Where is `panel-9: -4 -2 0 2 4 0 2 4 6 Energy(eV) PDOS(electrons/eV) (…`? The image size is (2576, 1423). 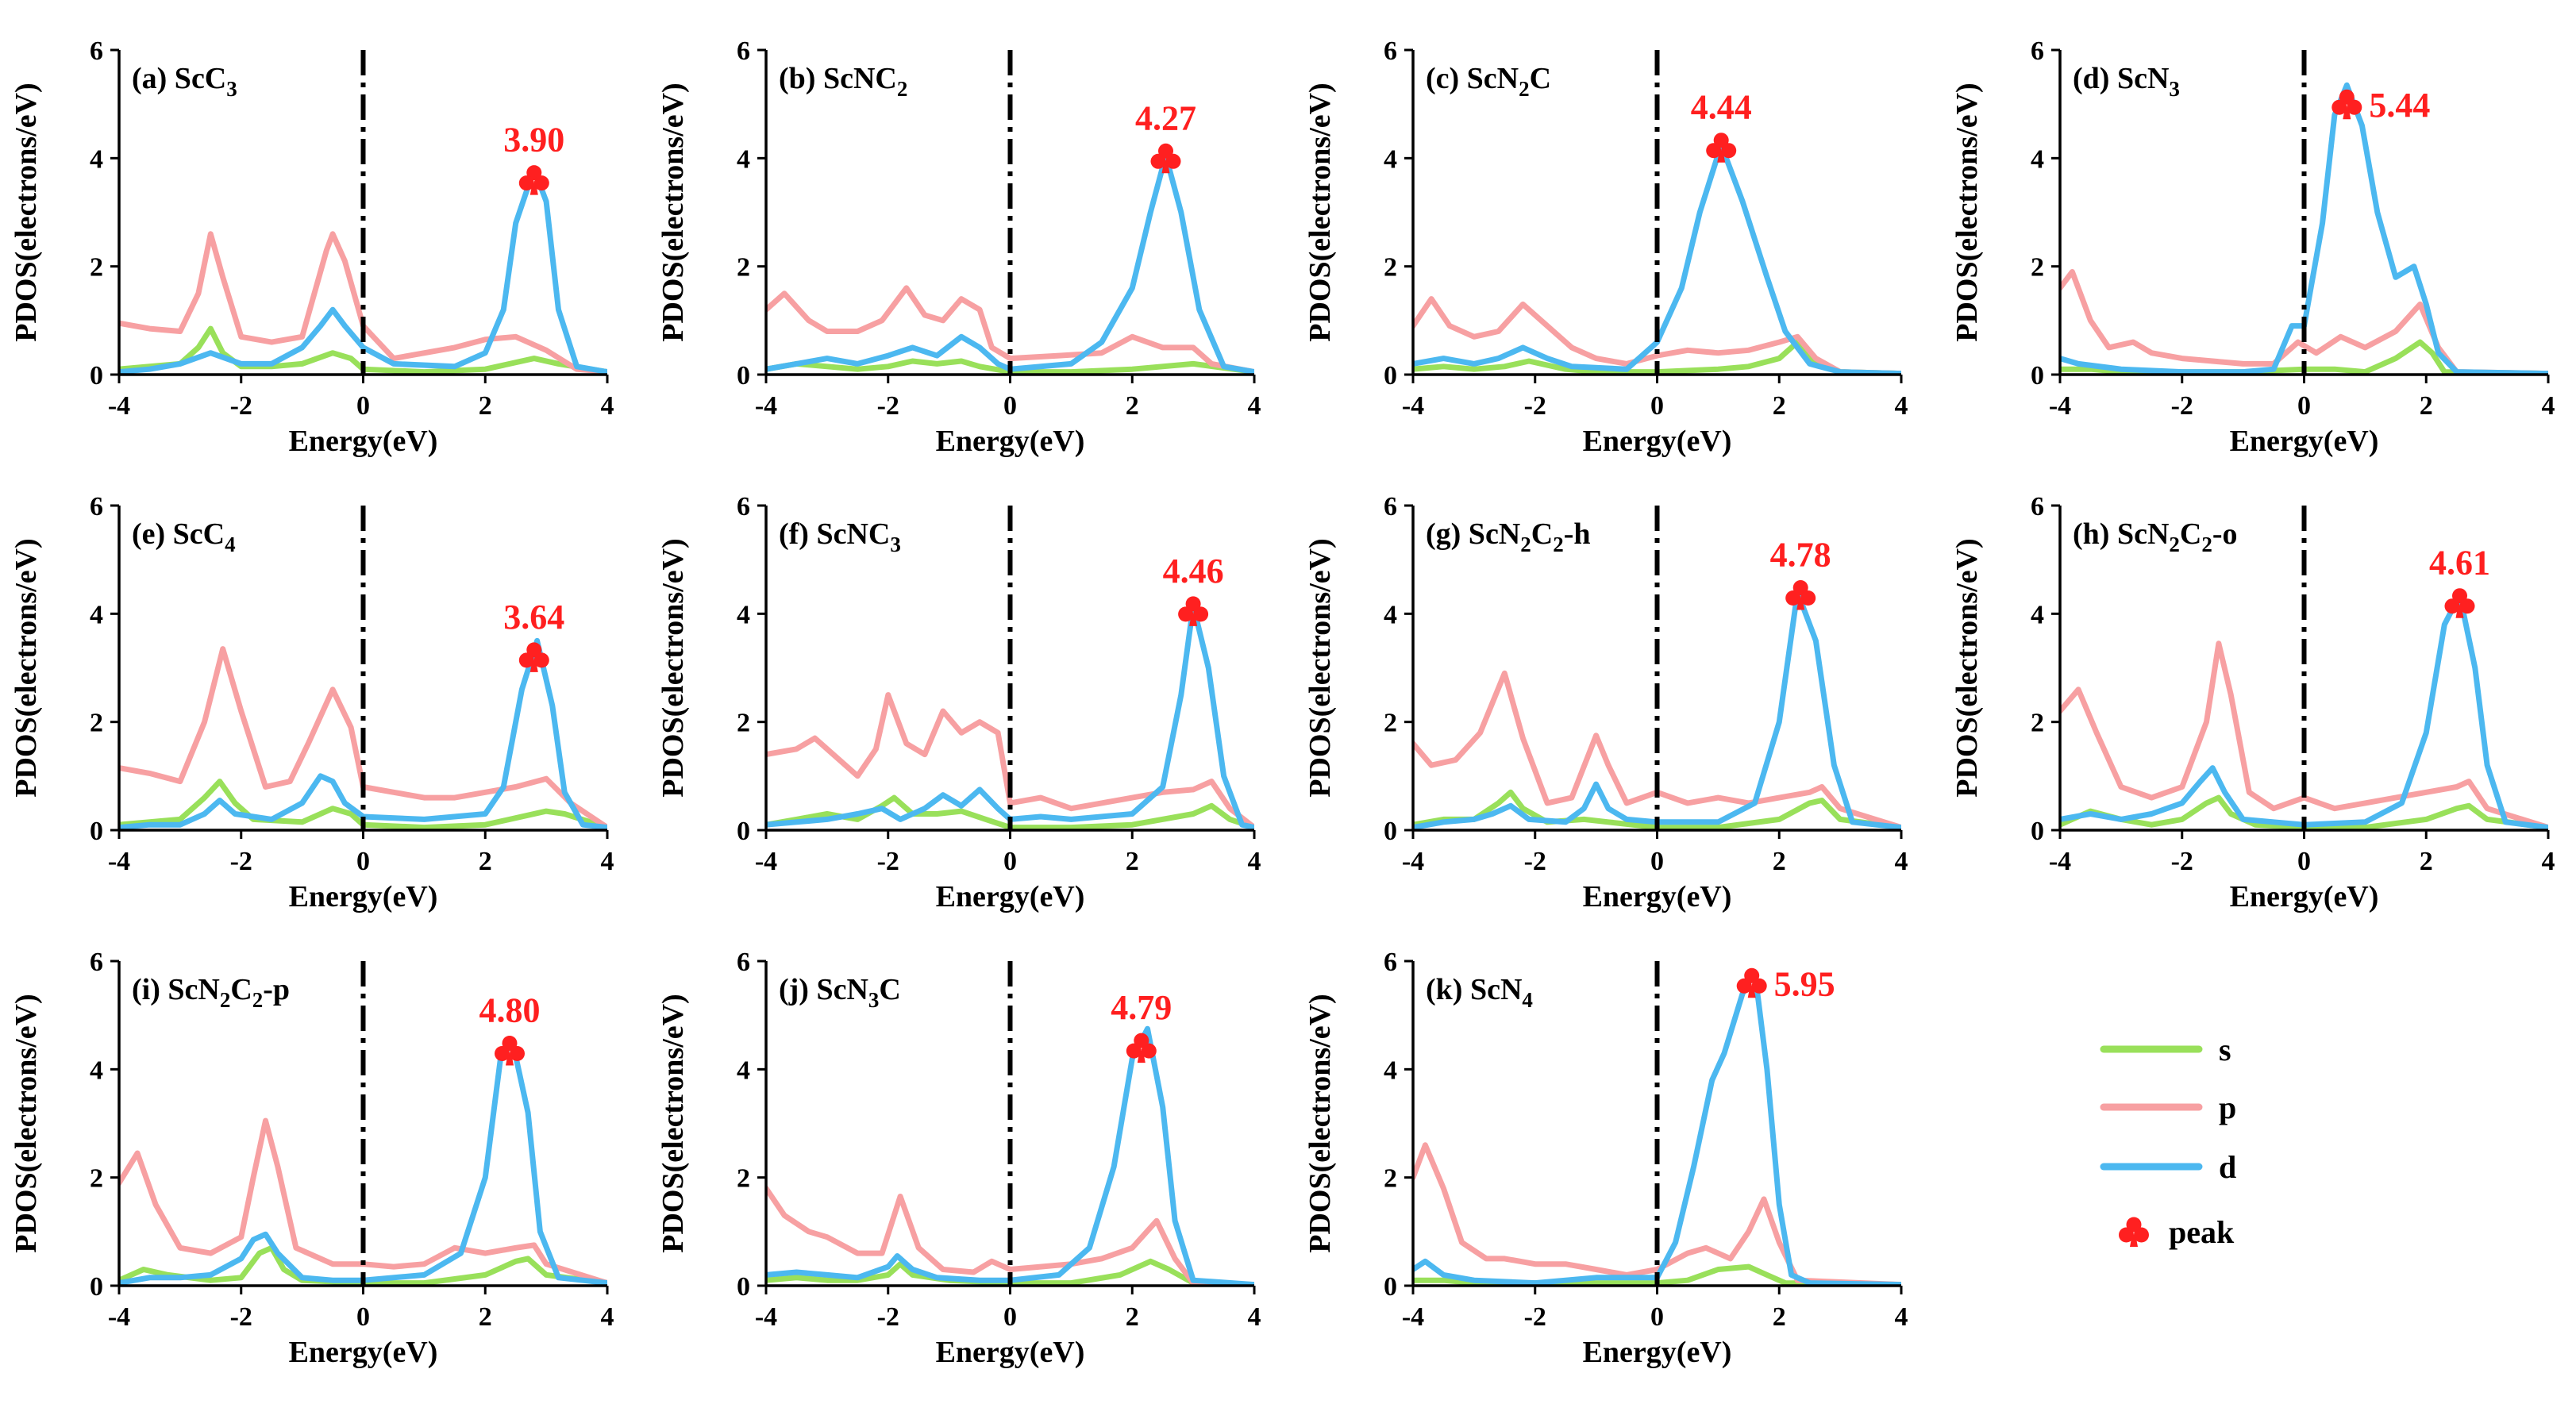
panel-9: -4 -2 0 2 4 0 2 4 6 Energy(eV) PDOS(electrons/eV) (… is located at coordinates (959, 1158).